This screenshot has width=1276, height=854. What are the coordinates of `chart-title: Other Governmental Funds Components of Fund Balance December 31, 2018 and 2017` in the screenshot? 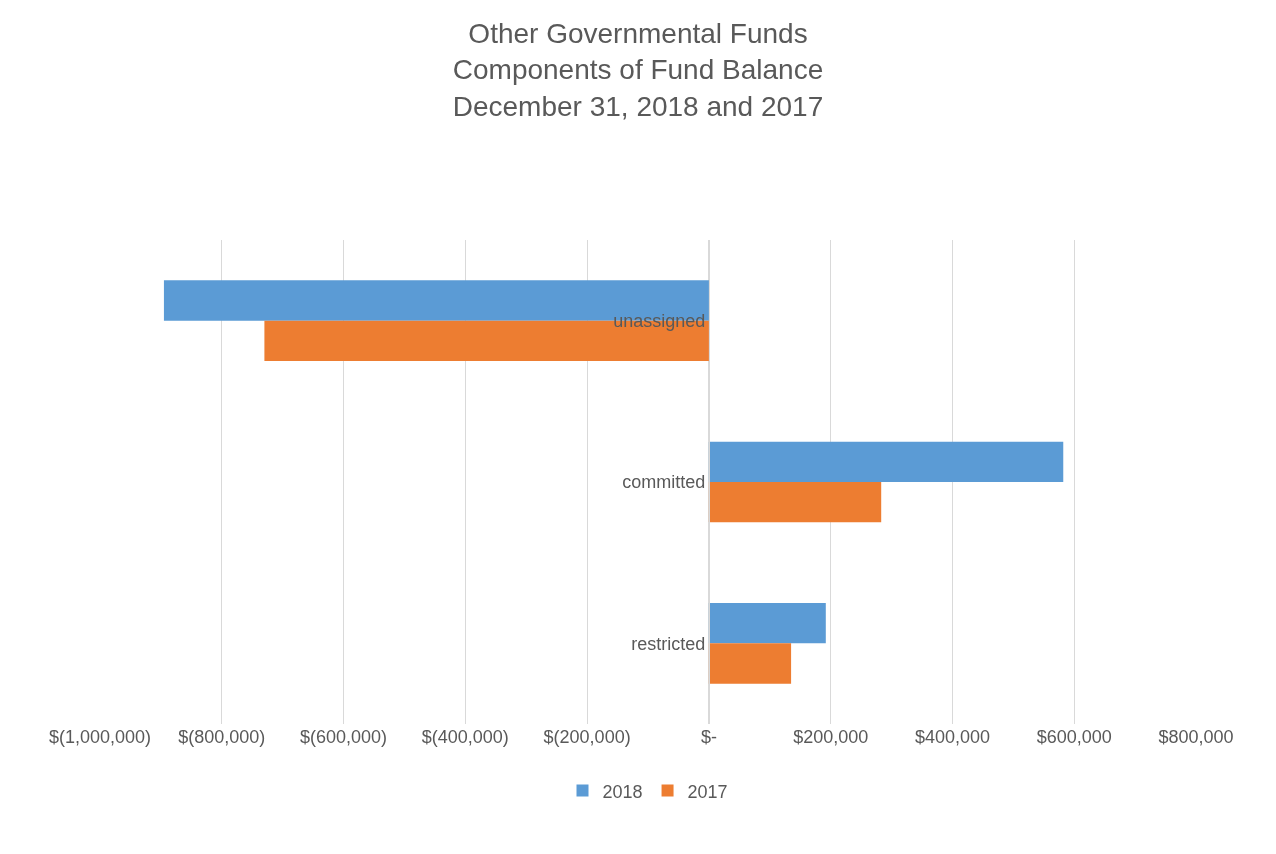 It's located at (638, 69).